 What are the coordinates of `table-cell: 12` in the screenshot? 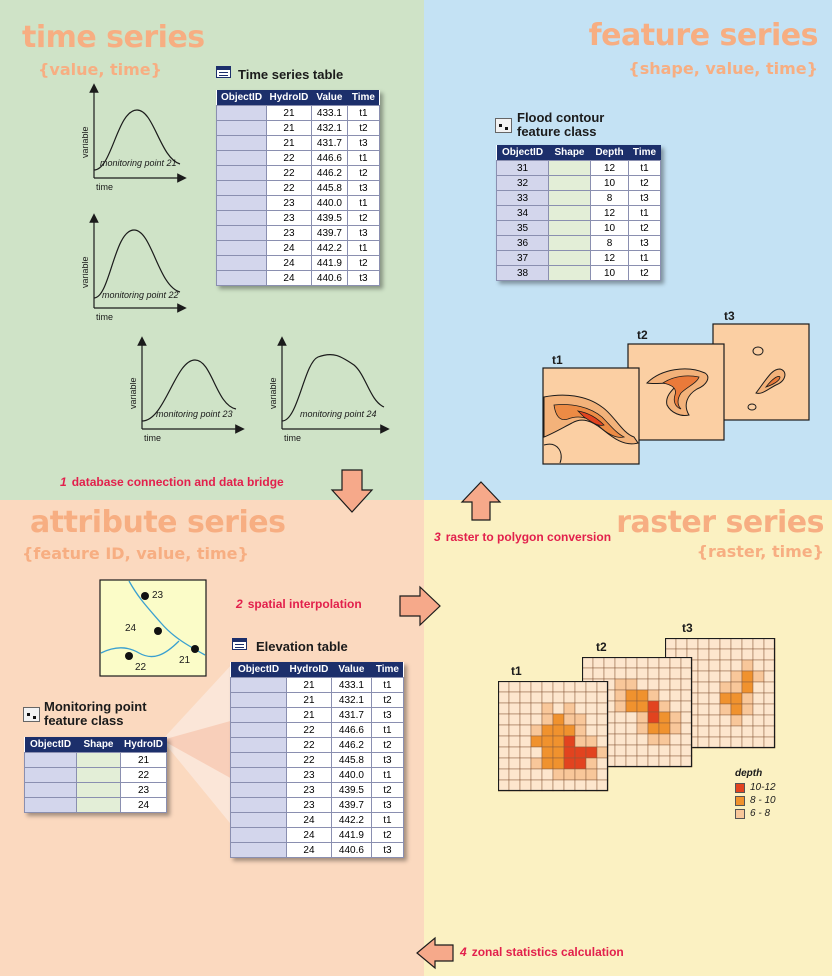 It's located at (609, 213).